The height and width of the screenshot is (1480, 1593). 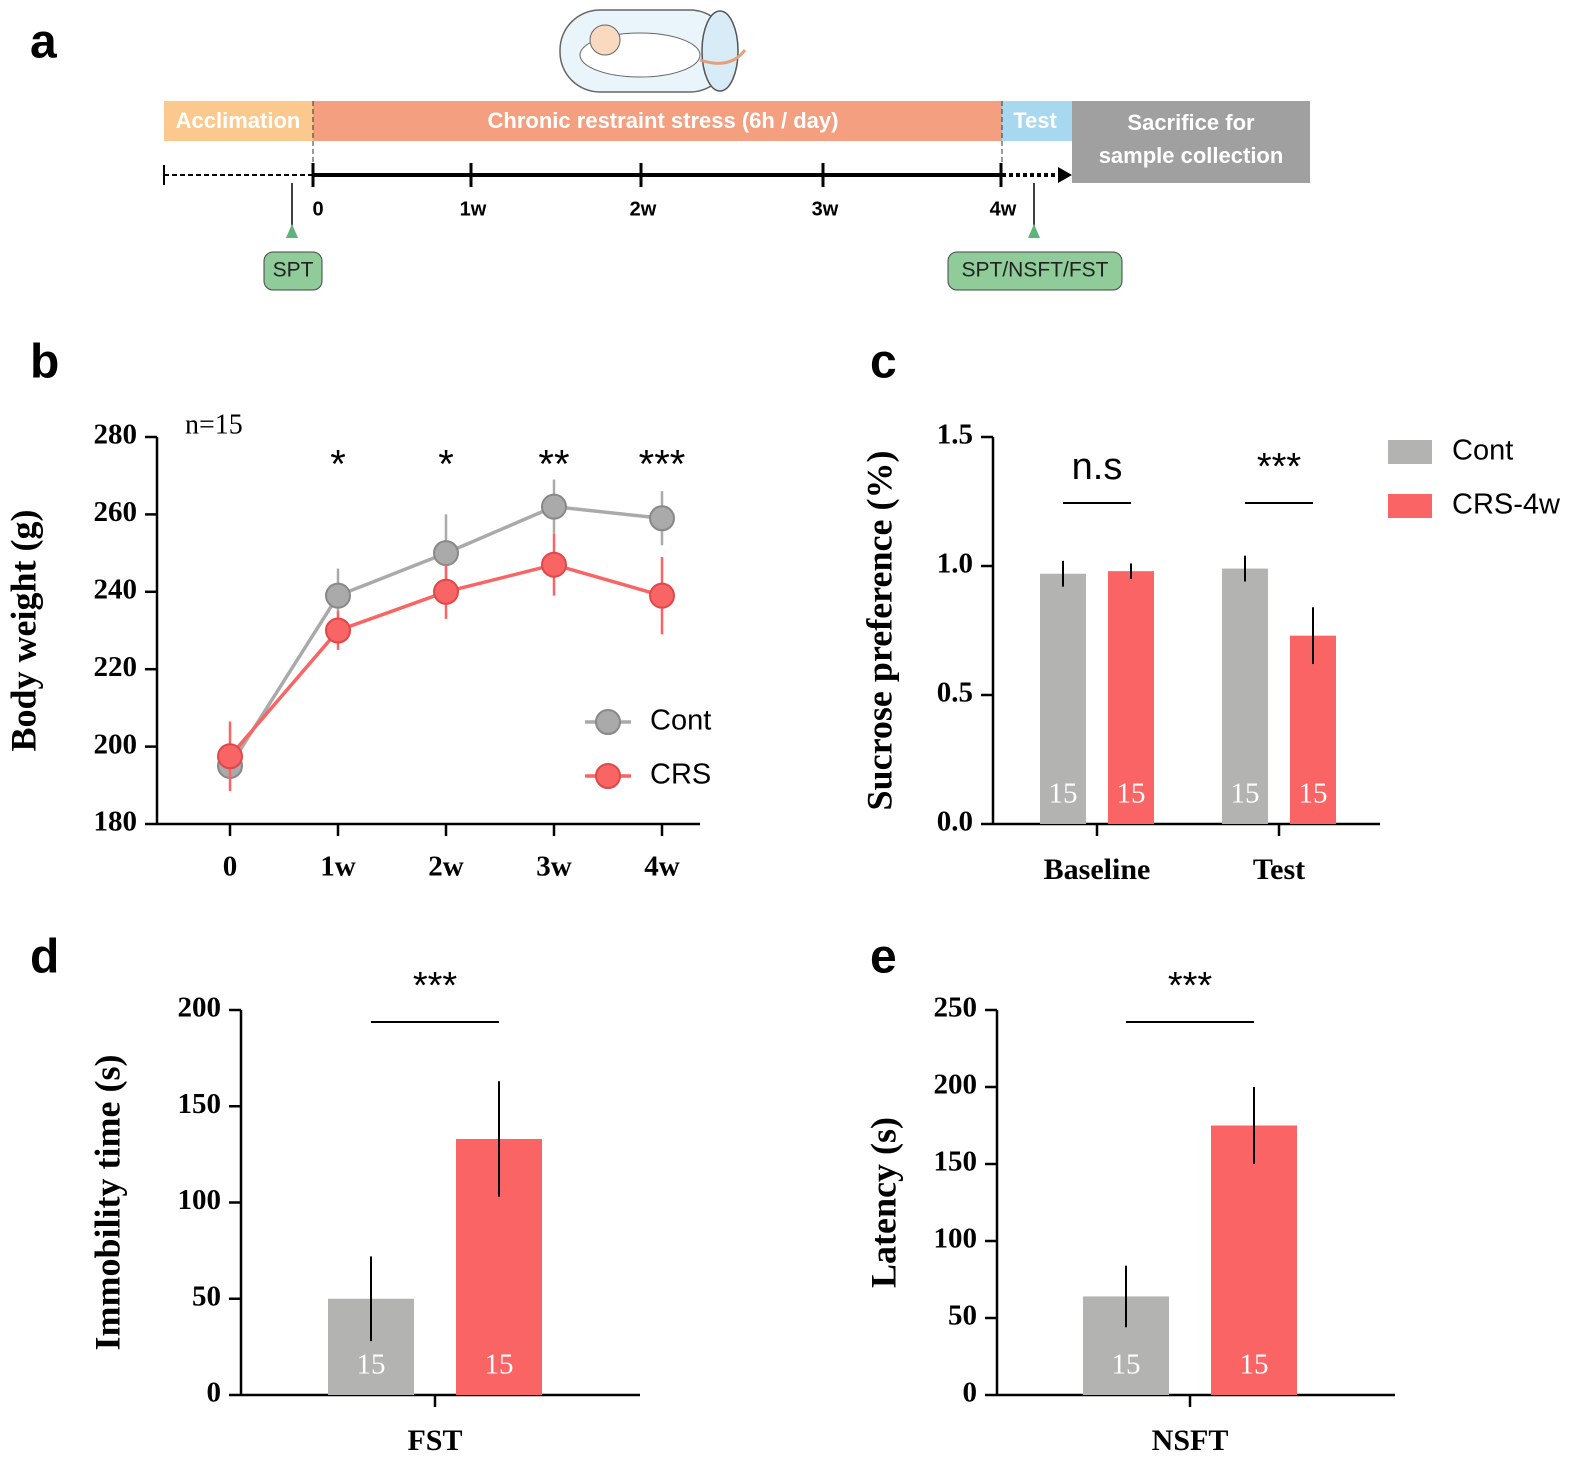 I want to click on timeline-tick: 3w, so click(x=825, y=209).